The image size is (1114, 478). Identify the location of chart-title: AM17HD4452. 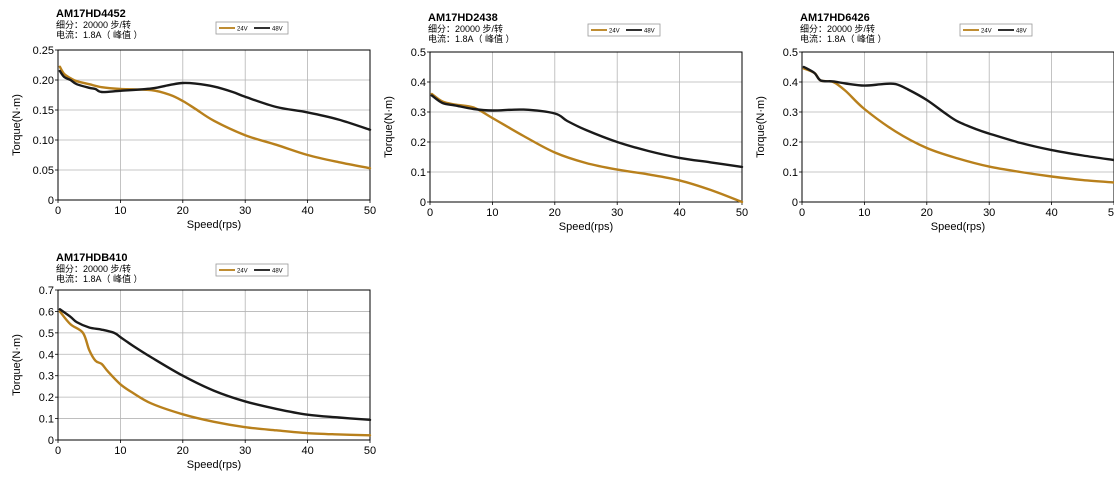
(91, 14).